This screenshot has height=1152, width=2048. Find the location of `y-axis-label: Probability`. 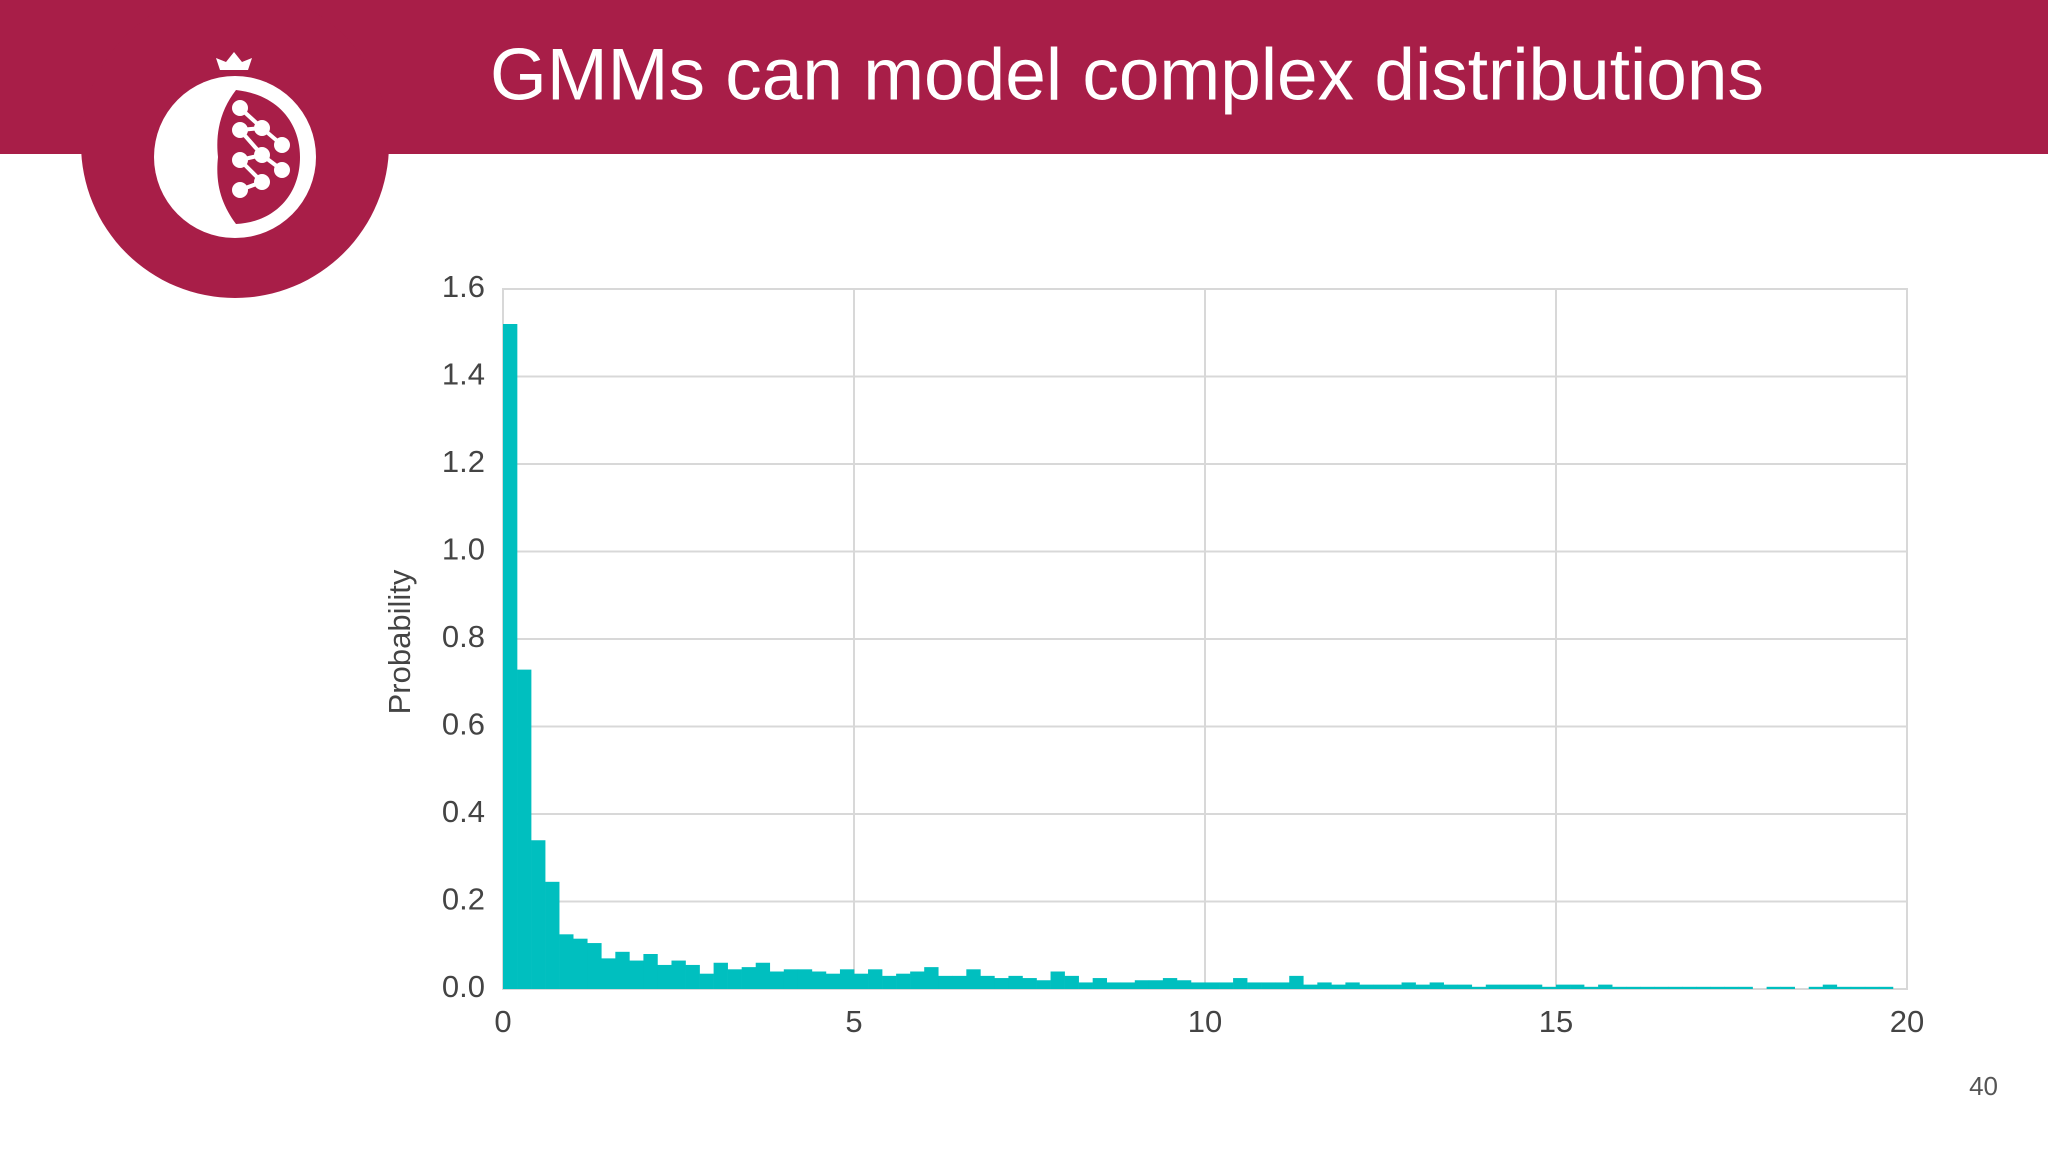

y-axis-label: Probability is located at coordinates (399, 641).